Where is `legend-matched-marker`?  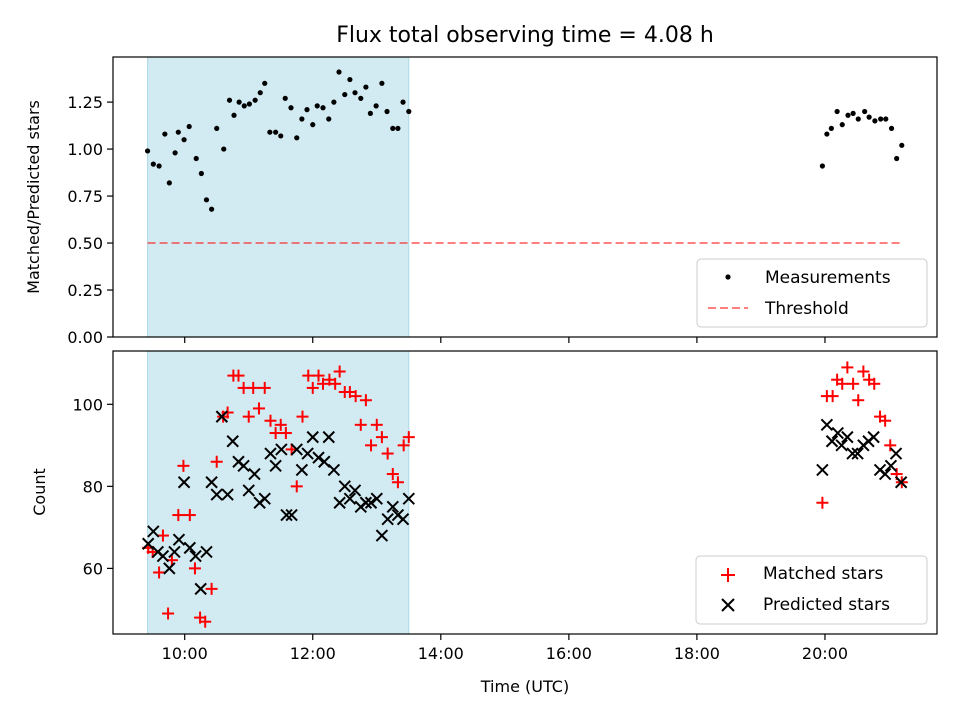 legend-matched-marker is located at coordinates (728, 575).